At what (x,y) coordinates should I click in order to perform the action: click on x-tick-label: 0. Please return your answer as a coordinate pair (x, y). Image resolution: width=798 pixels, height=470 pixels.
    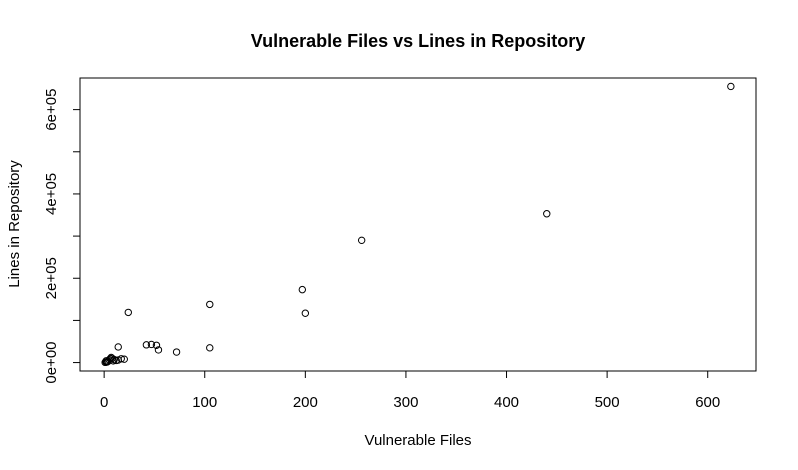
    Looking at the image, I should click on (104, 402).